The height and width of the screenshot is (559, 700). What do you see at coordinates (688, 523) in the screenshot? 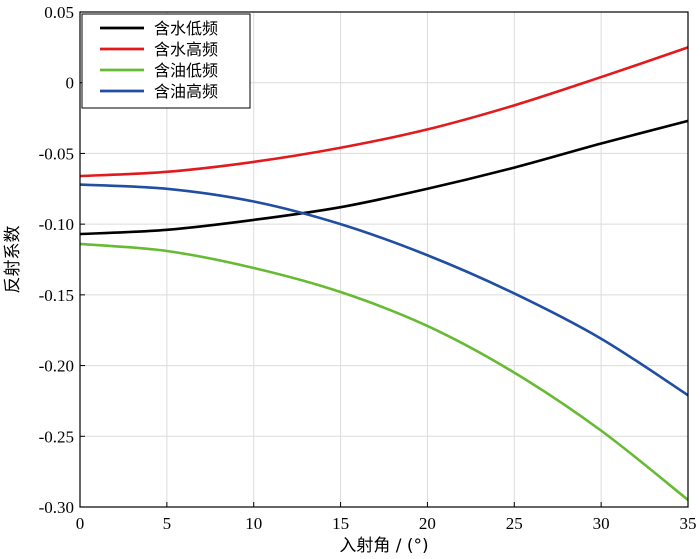
I see `x-tick-label: 35` at bounding box center [688, 523].